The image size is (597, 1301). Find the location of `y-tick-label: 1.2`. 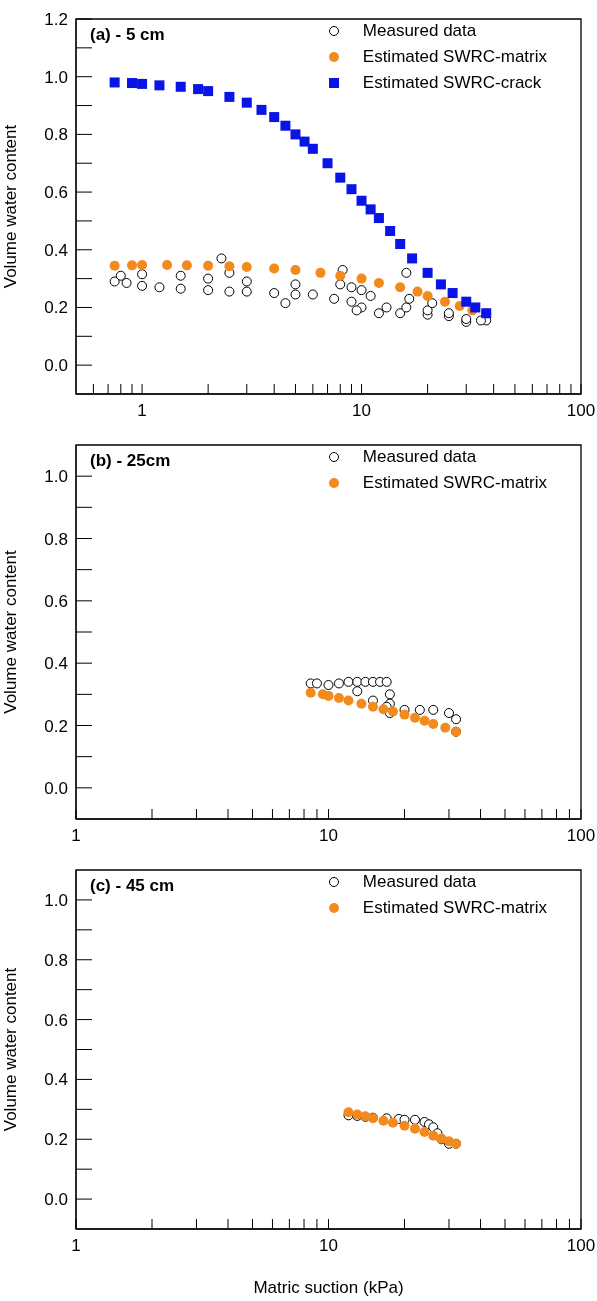

y-tick-label: 1.2 is located at coordinates (56, 20).